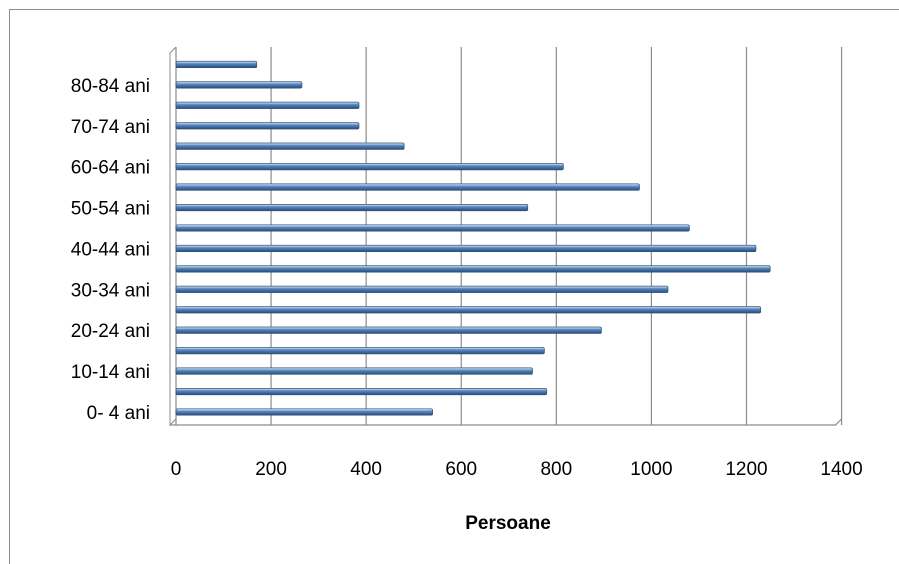  What do you see at coordinates (239, 85) in the screenshot?
I see `bar-80-84ani` at bounding box center [239, 85].